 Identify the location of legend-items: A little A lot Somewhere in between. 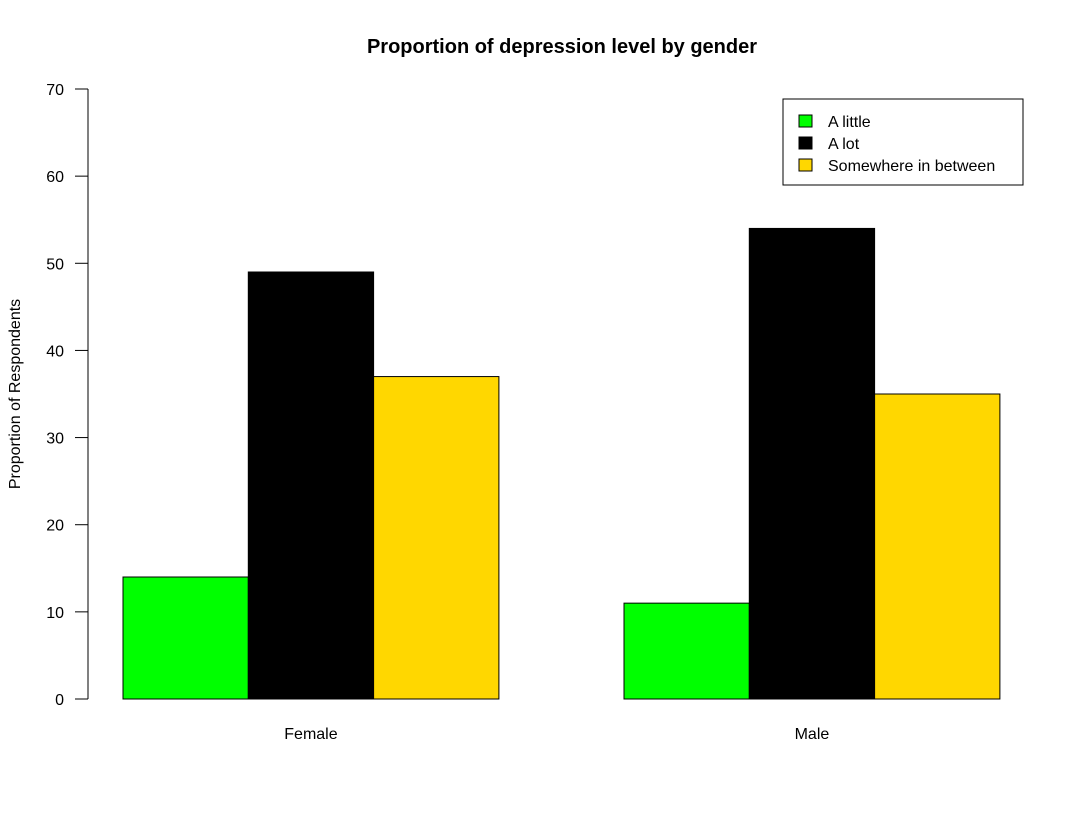
(896, 144).